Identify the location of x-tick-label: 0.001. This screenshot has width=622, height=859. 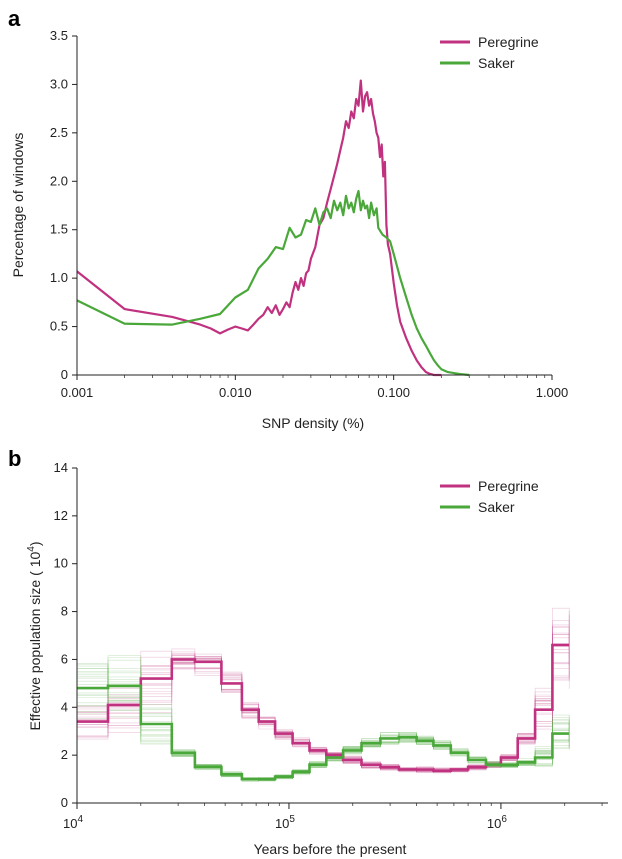
(77, 392).